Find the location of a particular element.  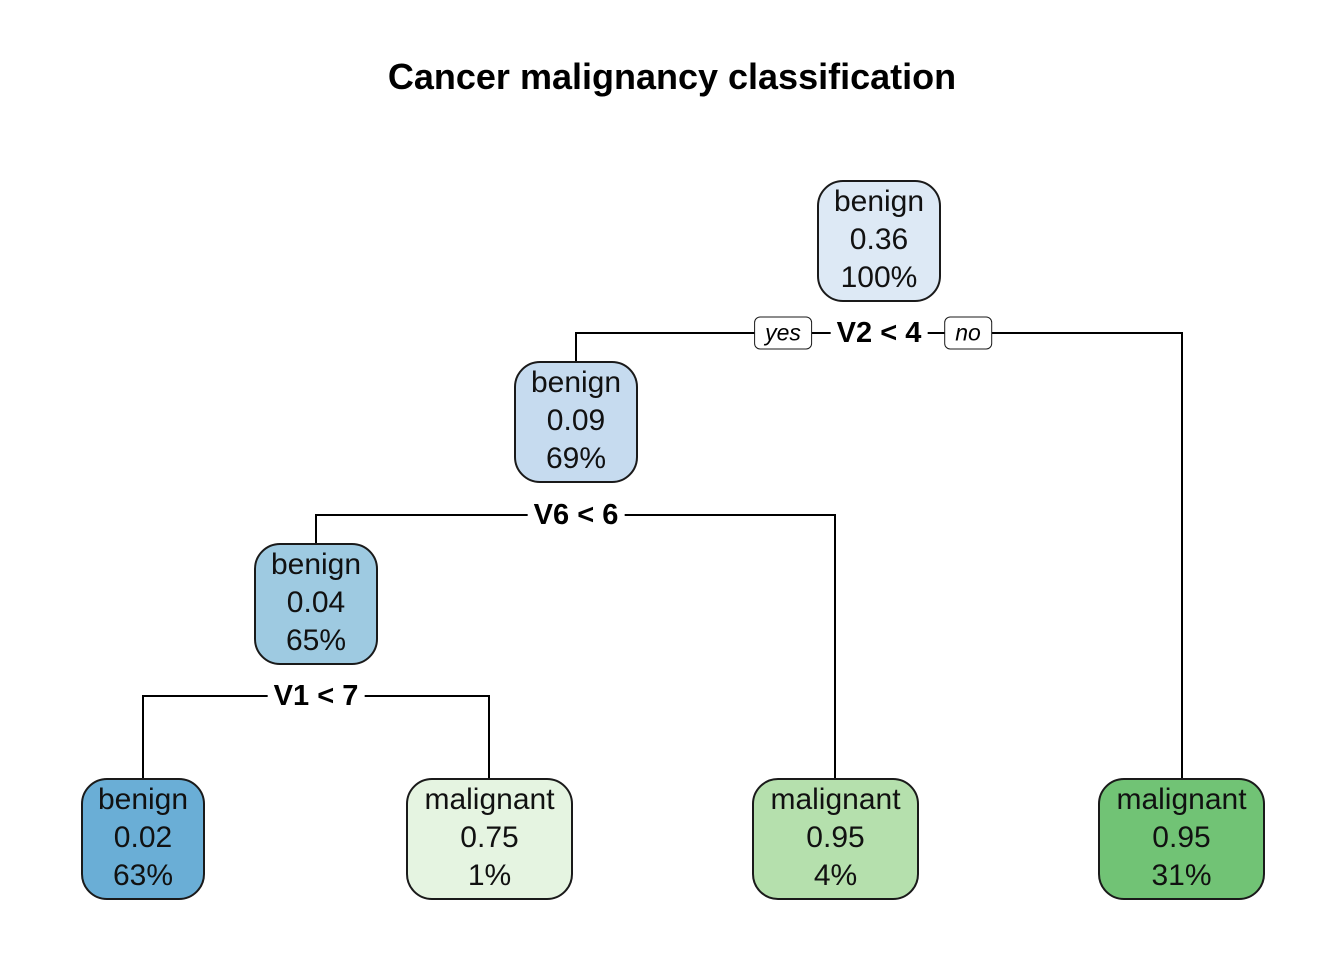

split-label-n3: V1 < 7 is located at coordinates (316, 696).